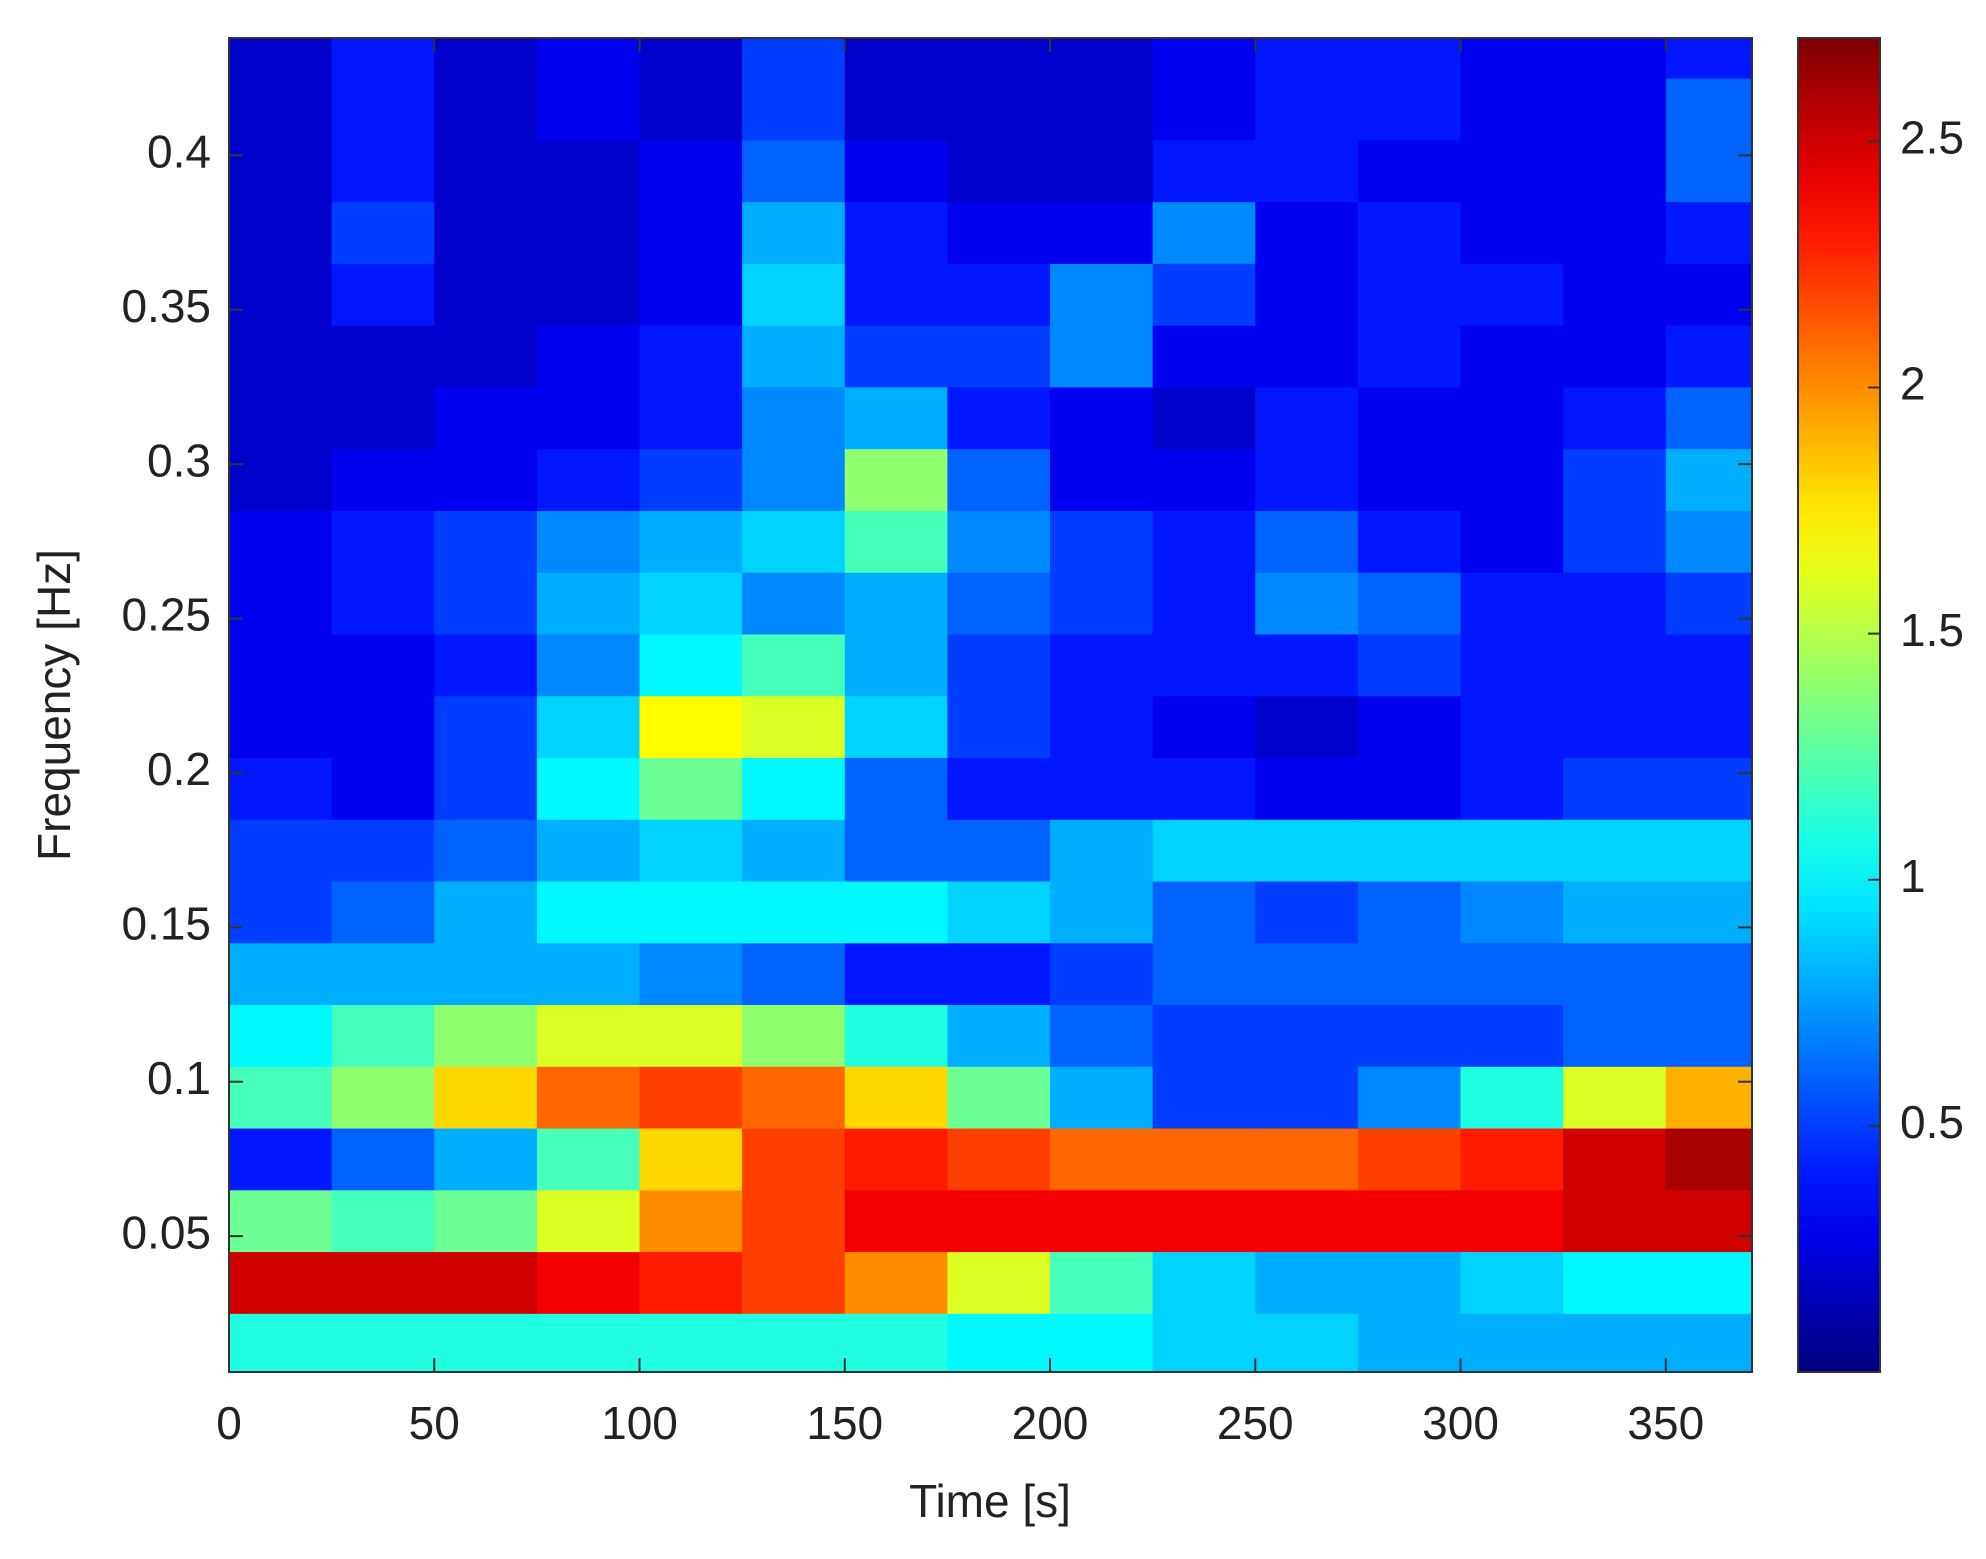  I want to click on y-tick-label: 0.3, so click(179, 460).